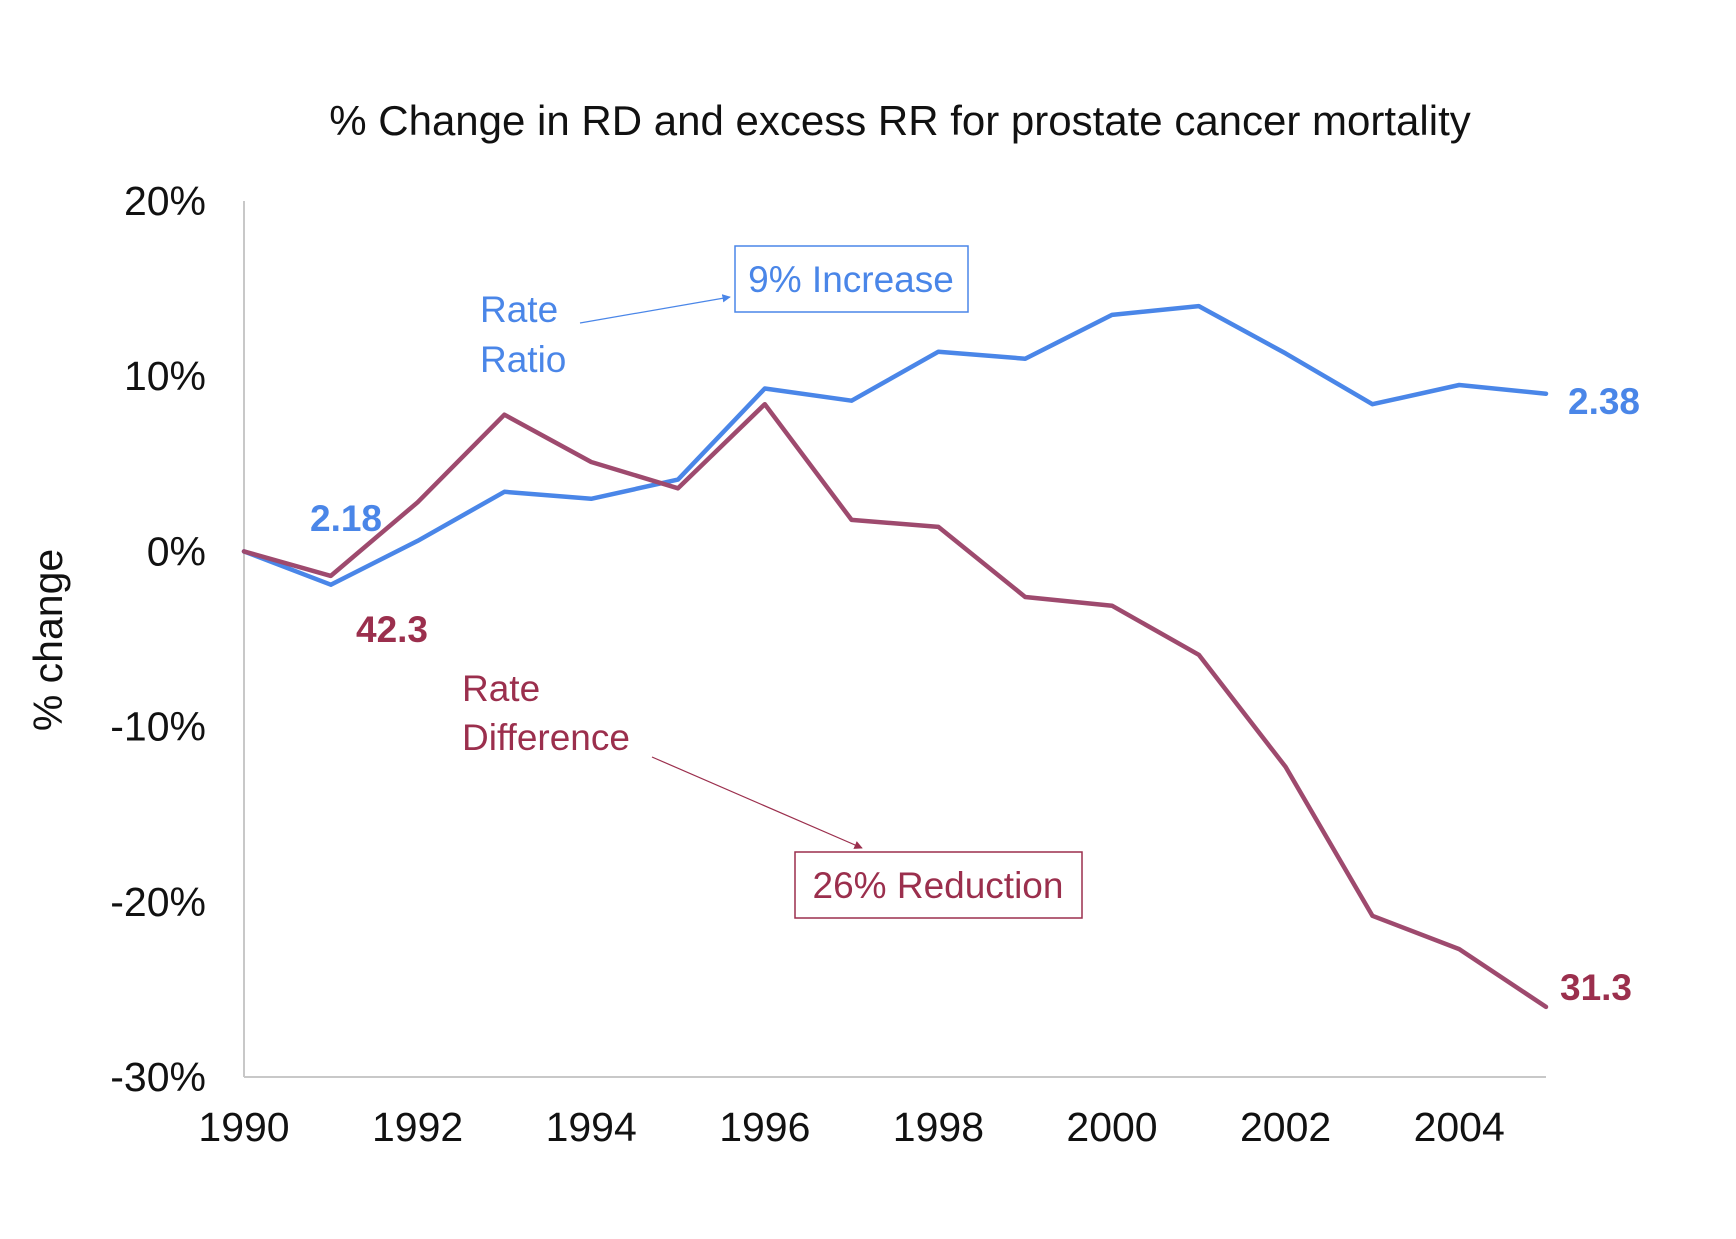 This screenshot has width=1736, height=1239. Describe the element at coordinates (523, 359) in the screenshot. I see `rate-ratio-label-line2: Ratio` at that location.